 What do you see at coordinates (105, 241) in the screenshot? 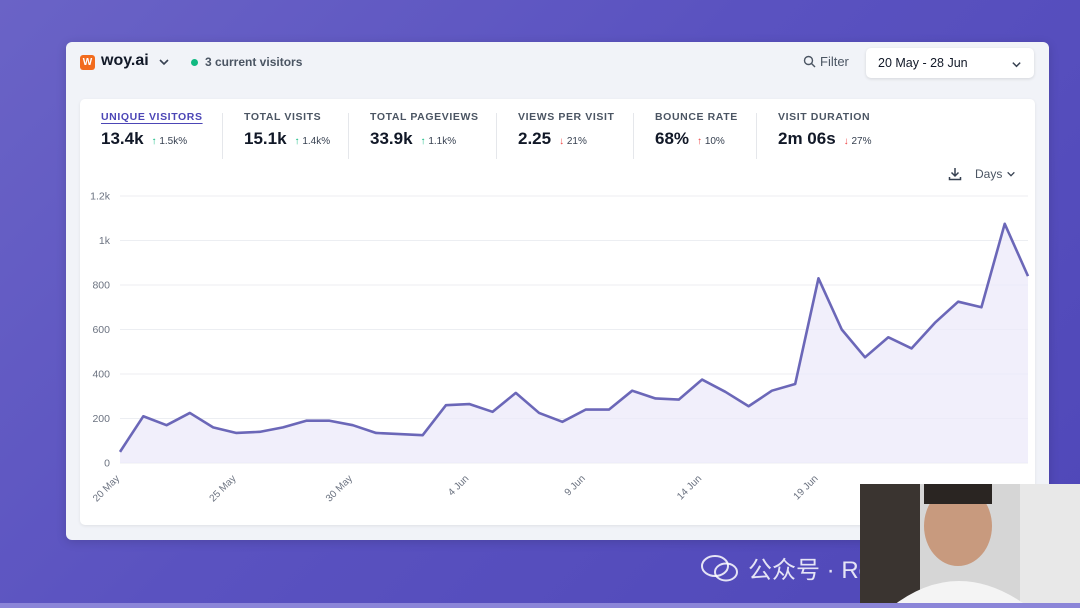
I see `y-tick-label: 1k` at bounding box center [105, 241].